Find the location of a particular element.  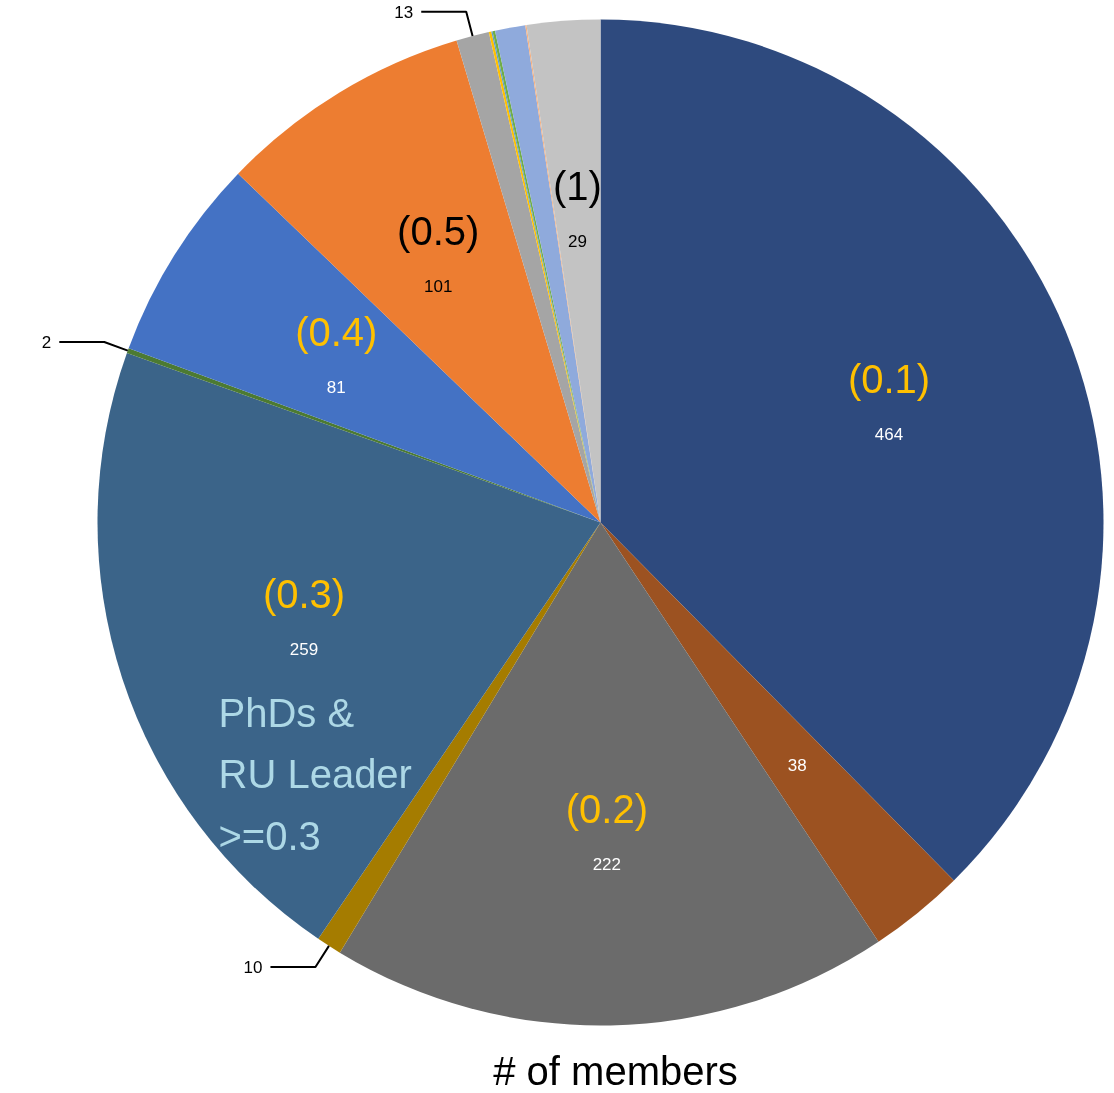

data-label: 81 is located at coordinates (336, 387).